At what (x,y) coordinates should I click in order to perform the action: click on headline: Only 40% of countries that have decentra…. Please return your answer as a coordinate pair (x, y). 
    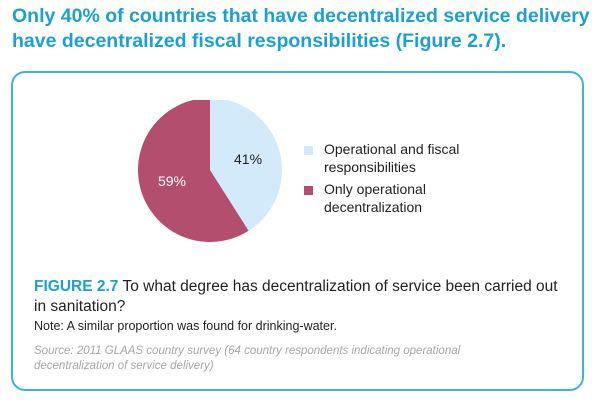
    Looking at the image, I should click on (302, 29).